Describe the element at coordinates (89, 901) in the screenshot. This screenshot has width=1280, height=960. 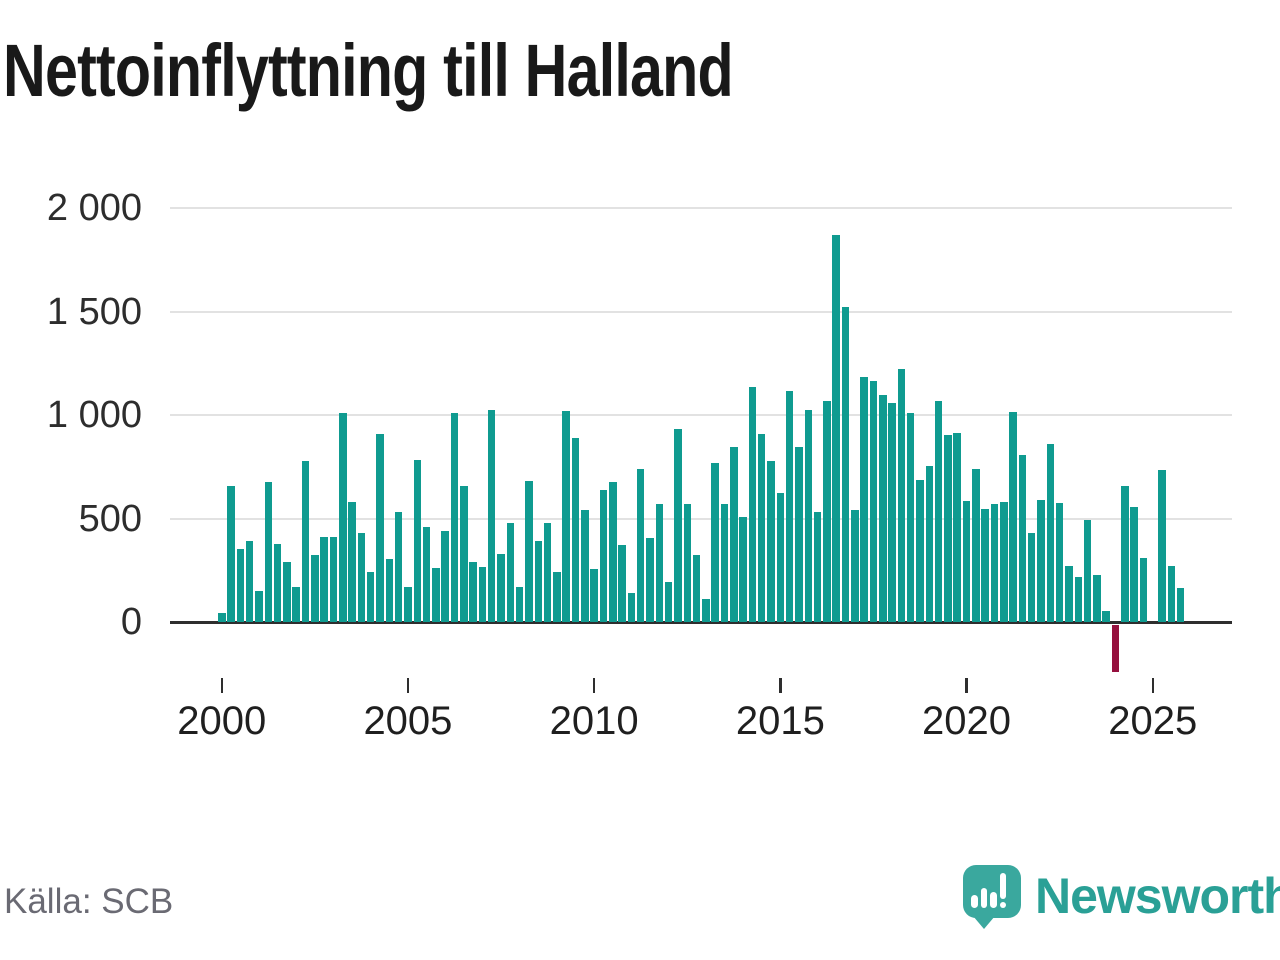
I see `source-label: Källa: SCB` at that location.